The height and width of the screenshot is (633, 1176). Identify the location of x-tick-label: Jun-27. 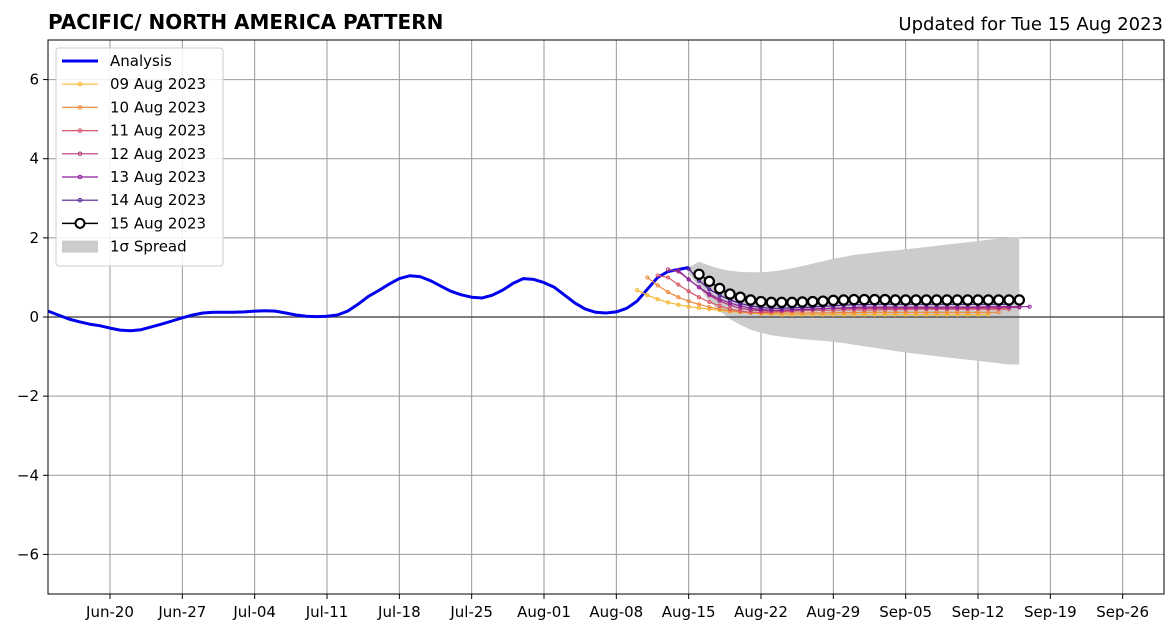
(181, 612).